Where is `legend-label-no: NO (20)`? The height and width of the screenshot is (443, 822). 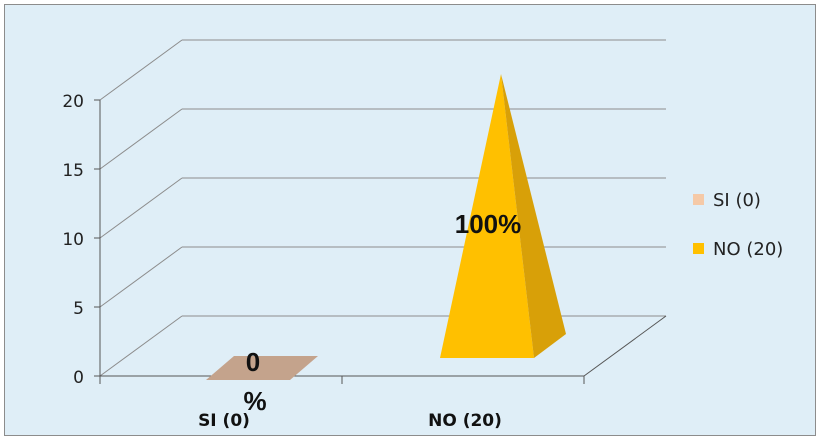
legend-label-no: NO (20) is located at coordinates (748, 249).